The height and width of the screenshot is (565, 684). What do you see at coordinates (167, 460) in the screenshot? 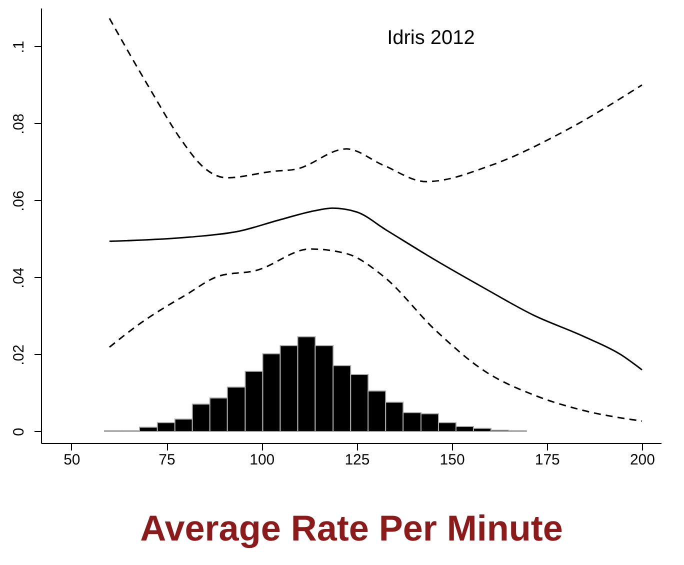
I see `x-tick-label: 75` at bounding box center [167, 460].